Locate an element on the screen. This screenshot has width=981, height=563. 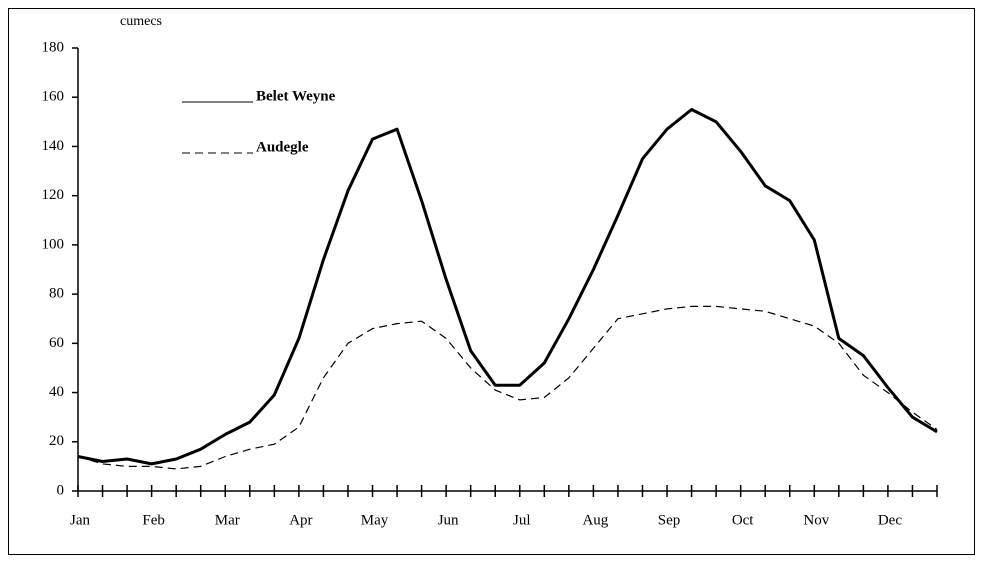
x-tick-label: Sep is located at coordinates (669, 520).